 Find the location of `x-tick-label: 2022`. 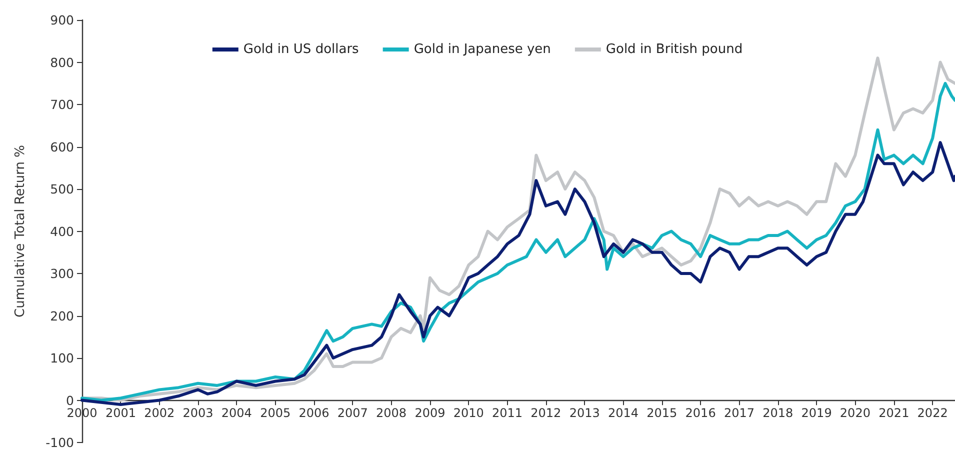

x-tick-label: 2022 is located at coordinates (932, 413).